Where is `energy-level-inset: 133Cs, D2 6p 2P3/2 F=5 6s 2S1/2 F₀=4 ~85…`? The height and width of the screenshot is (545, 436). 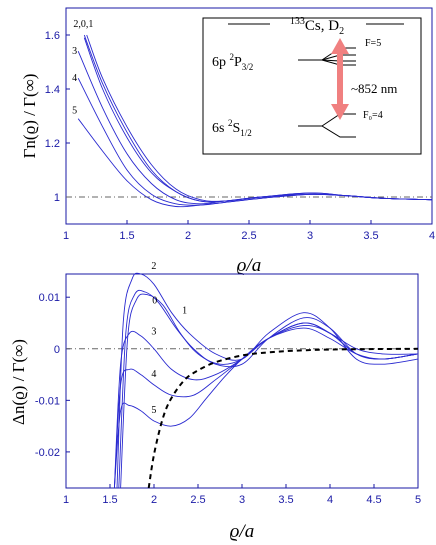 energy-level-inset: 133Cs, D2 6p 2P3/2 F=5 6s 2S1/2 F₀=4 ~85… is located at coordinates (312, 85).